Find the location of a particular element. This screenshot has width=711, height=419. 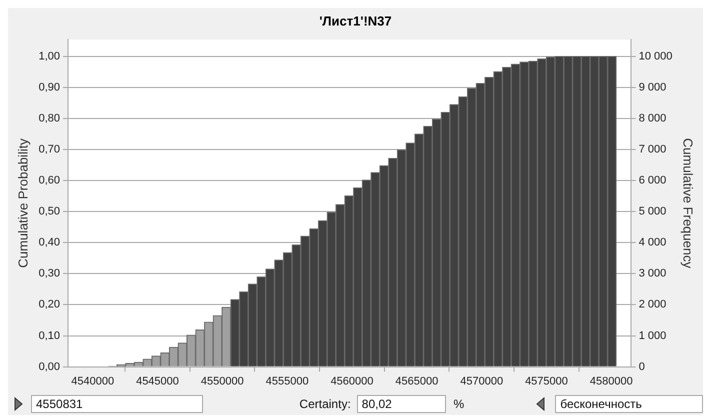

x-tick-label: 4575000 is located at coordinates (546, 381).